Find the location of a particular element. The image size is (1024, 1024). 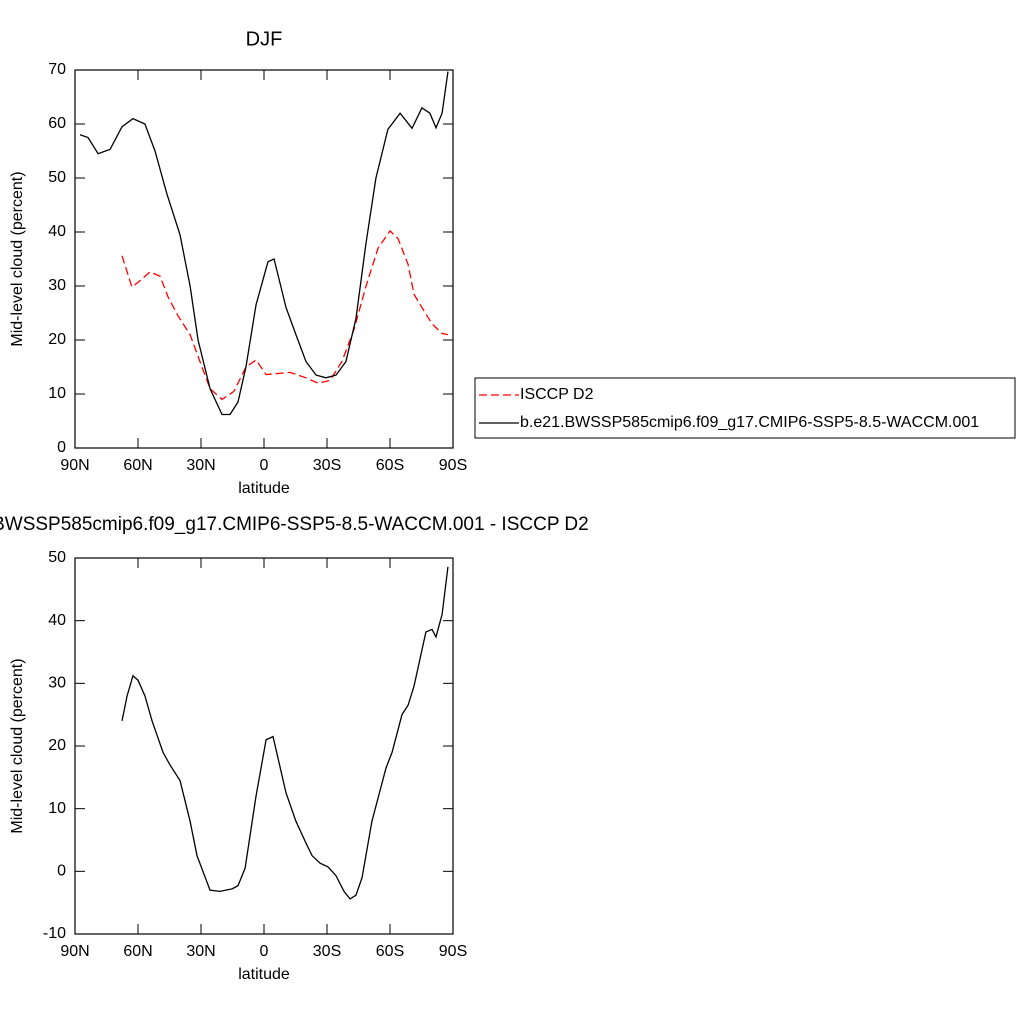

y-tick-label: 70 is located at coordinates (57, 69).